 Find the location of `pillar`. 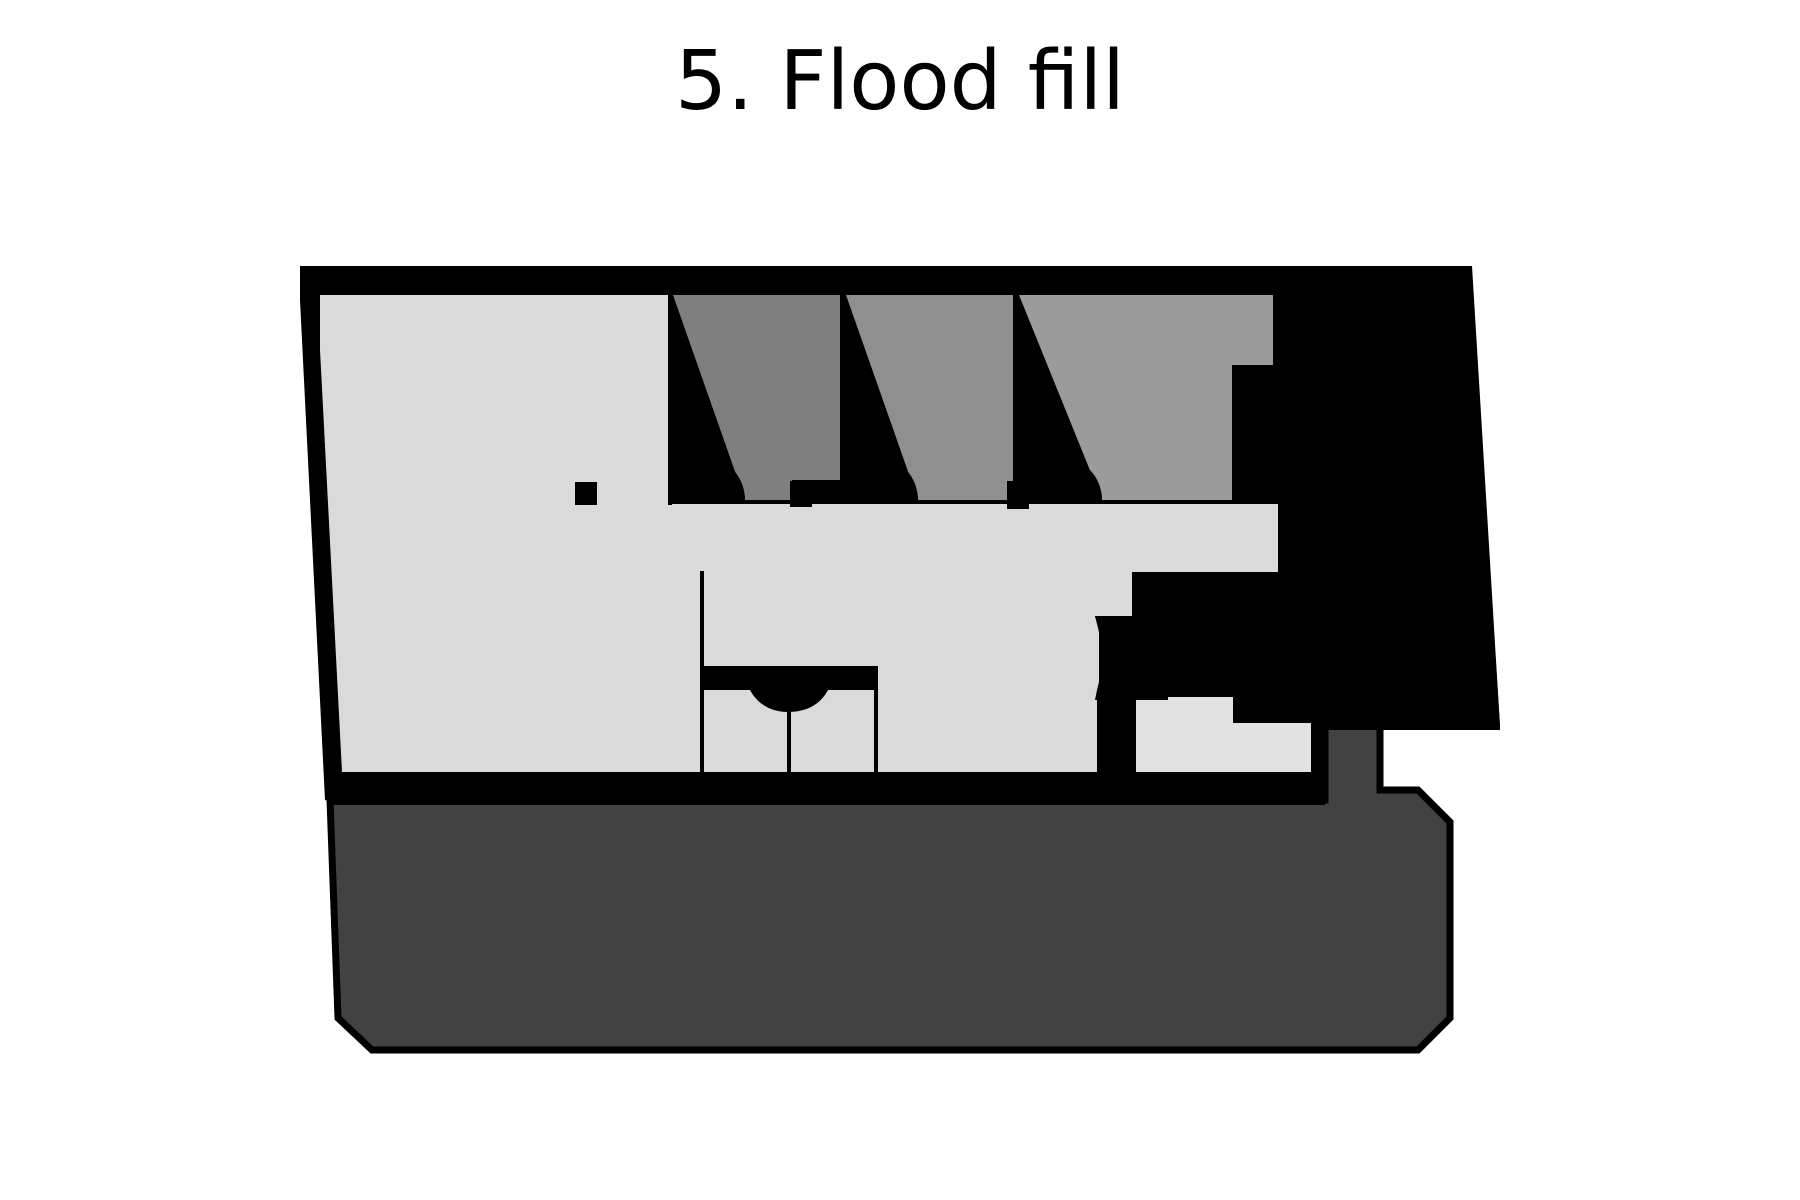

pillar is located at coordinates (586, 493).